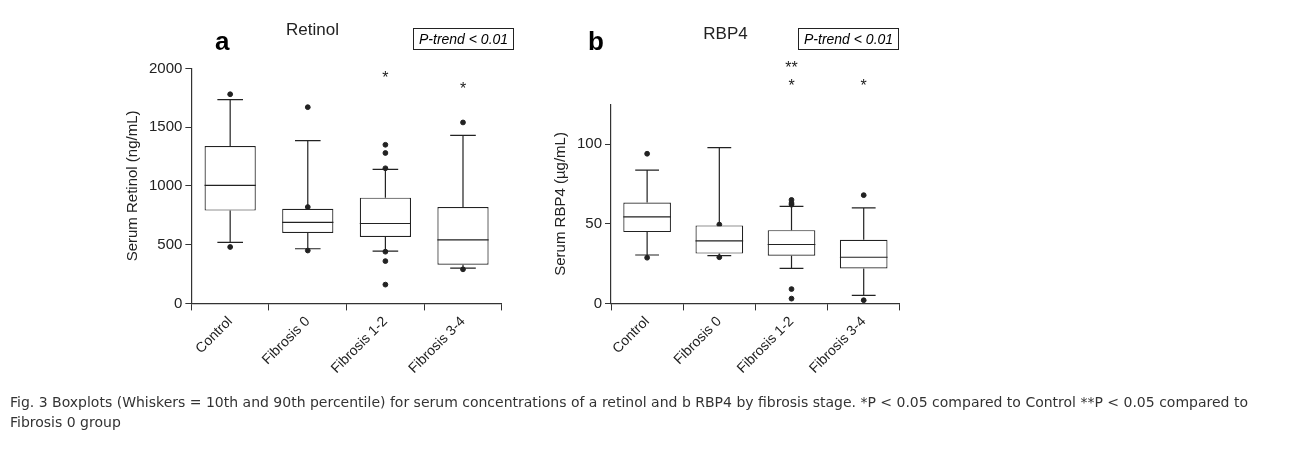 The image size is (1290, 465). I want to click on y-axis-title: Serum RBP4 (µg/mL), so click(560, 204).